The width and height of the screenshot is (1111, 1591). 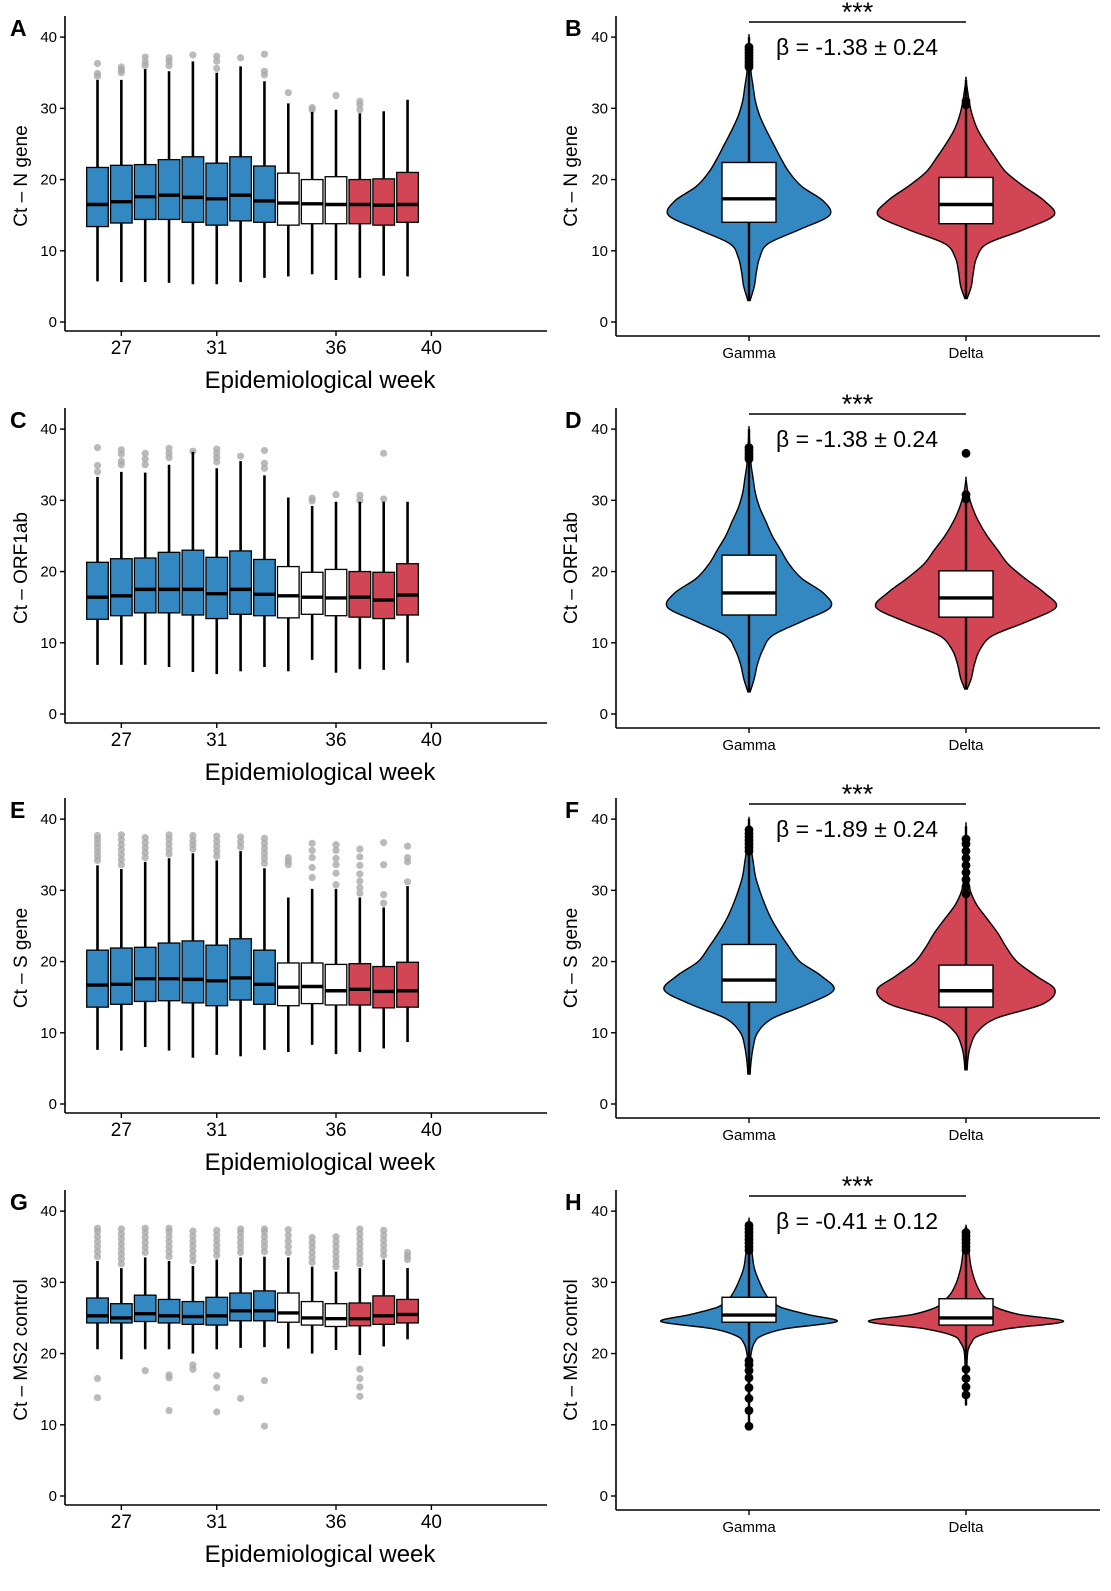 I want to click on y-tick-label: 0, so click(x=604, y=322).